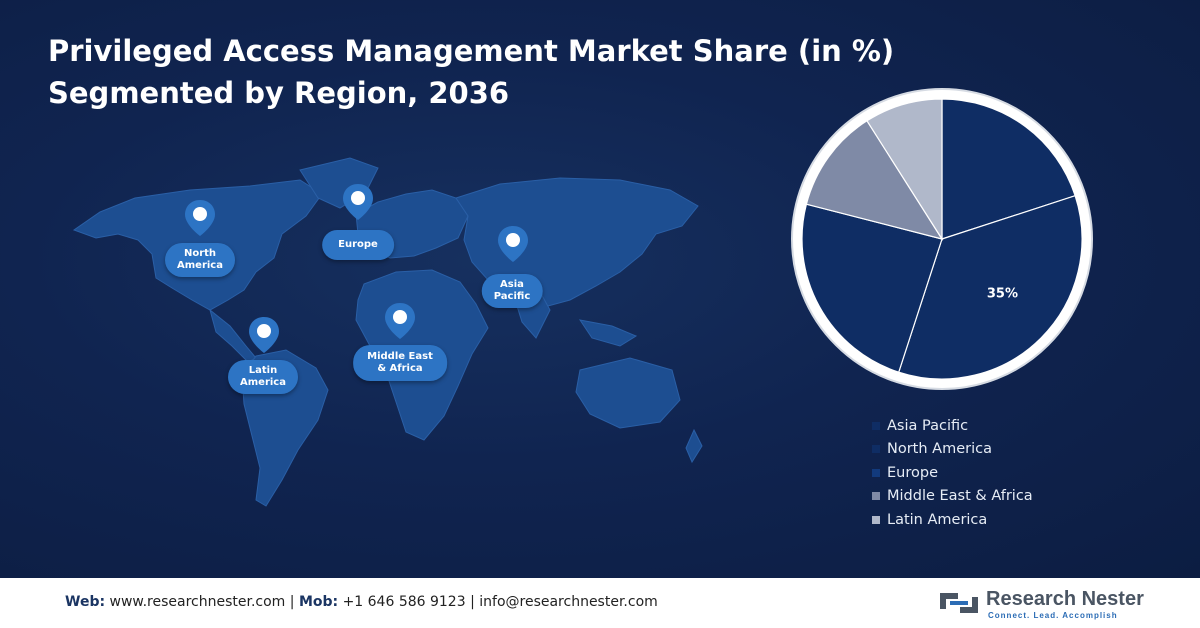 This screenshot has height=628, width=1200. What do you see at coordinates (904, 170) in the screenshot?
I see `pie-slice-latin-america` at bounding box center [904, 170].